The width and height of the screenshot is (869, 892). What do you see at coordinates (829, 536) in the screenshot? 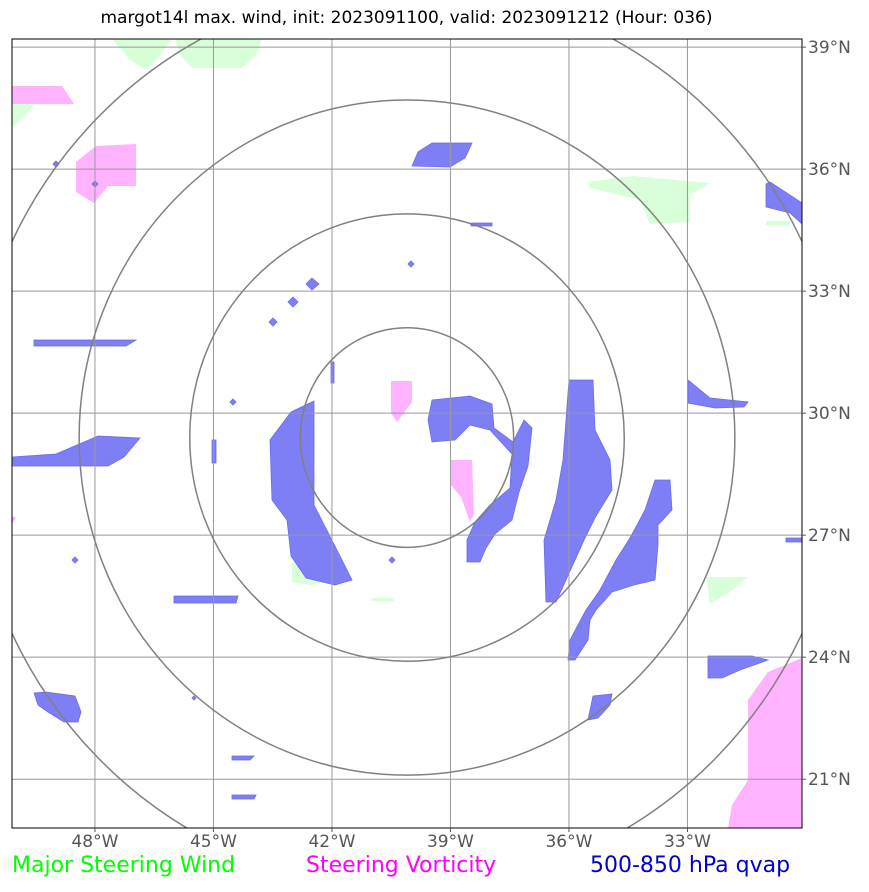
I see `lat-tick-label: 27°N` at bounding box center [829, 536].